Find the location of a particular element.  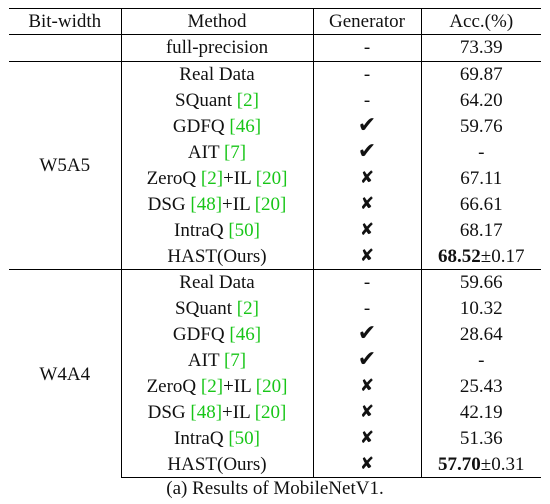

full-precision-row: full-precision - 73.39 is located at coordinates (275, 48).